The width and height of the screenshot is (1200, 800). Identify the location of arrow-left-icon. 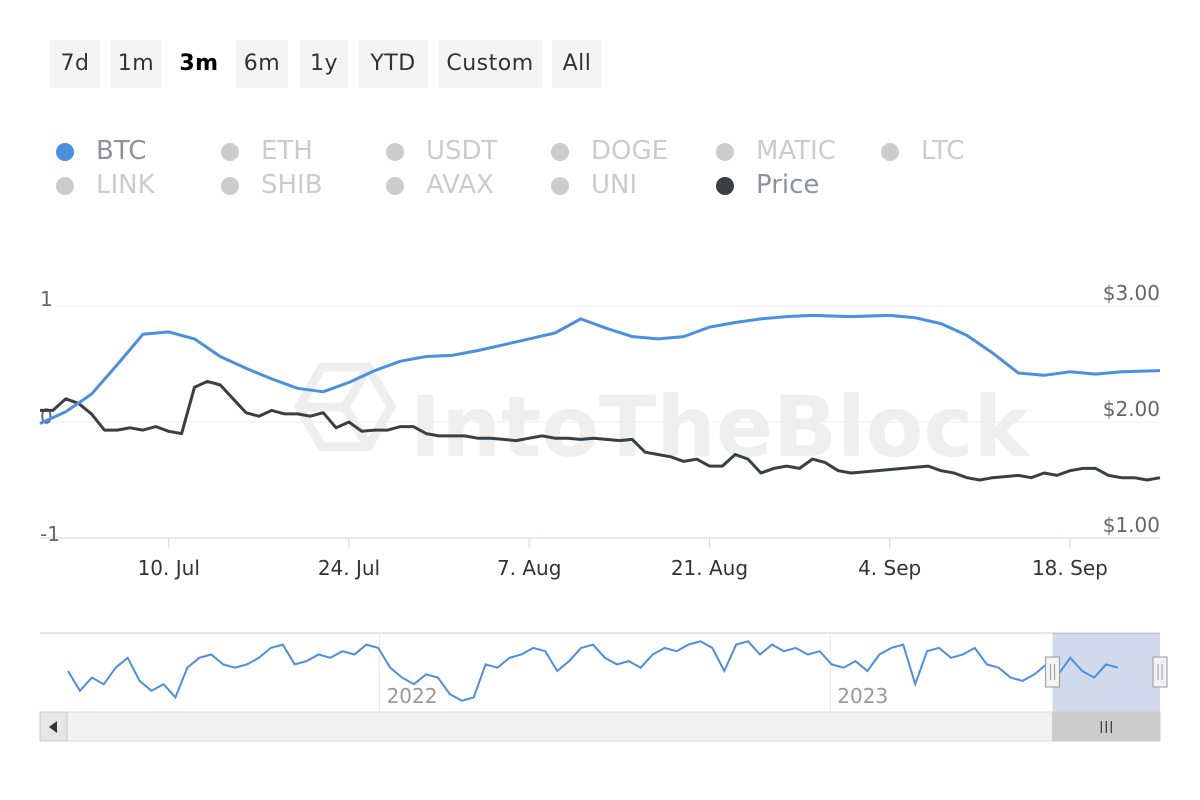
(53, 727).